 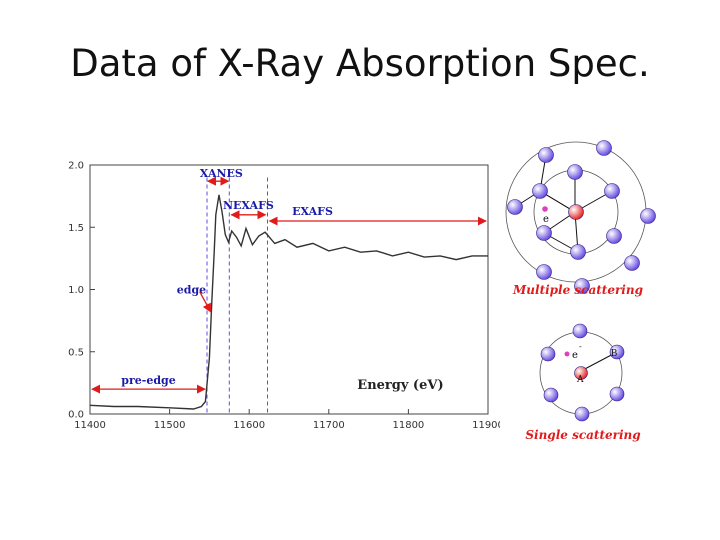 What do you see at coordinates (582, 435) in the screenshot?
I see `single-scattering-caption: Single scattering` at bounding box center [582, 435].